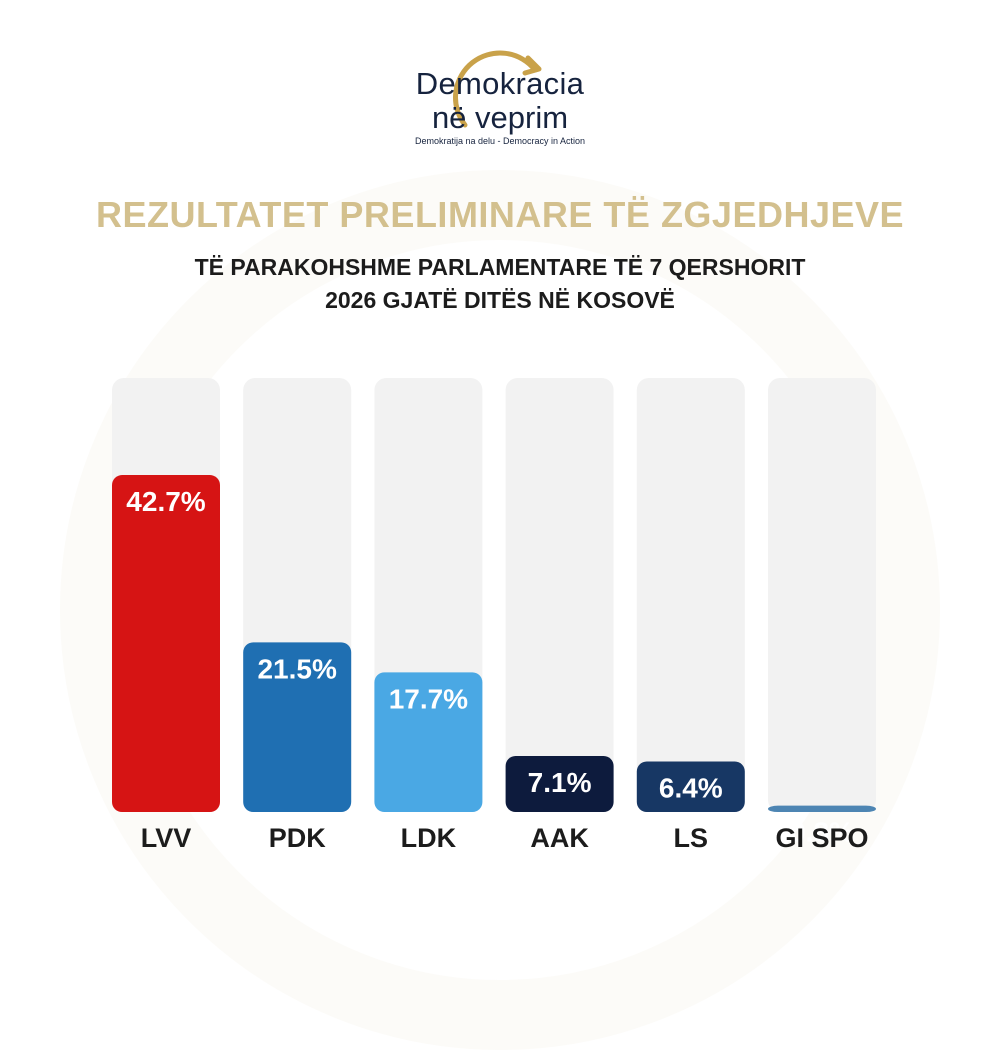  I want to click on value-label-ldk: 17.7%, so click(428, 698).